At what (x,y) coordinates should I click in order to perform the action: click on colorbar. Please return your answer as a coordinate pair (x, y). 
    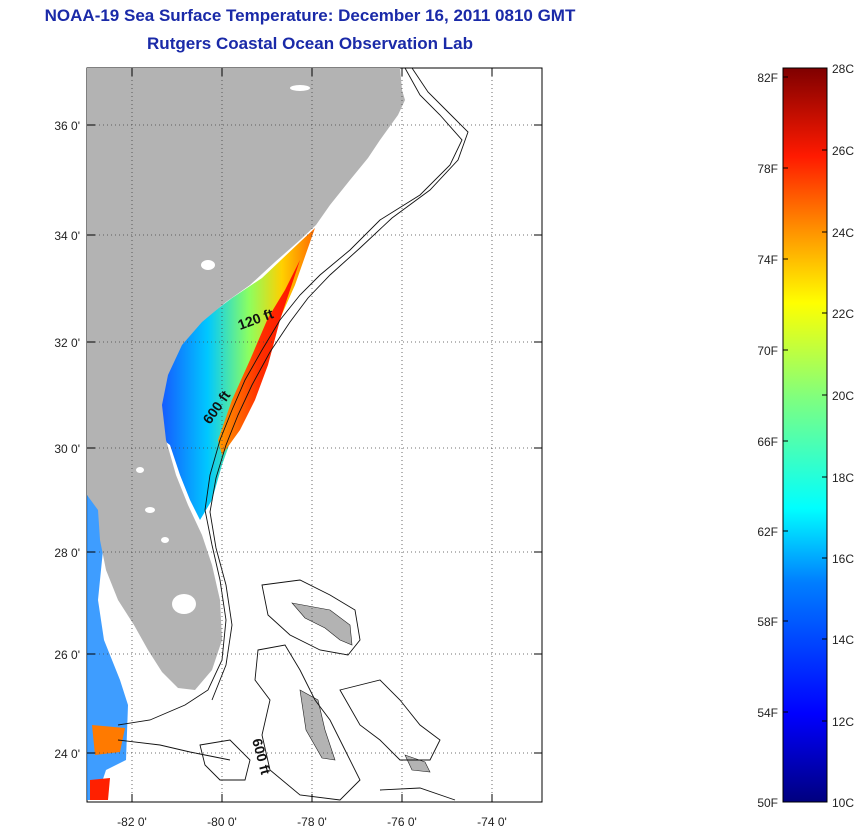
    Looking at the image, I should click on (805, 435).